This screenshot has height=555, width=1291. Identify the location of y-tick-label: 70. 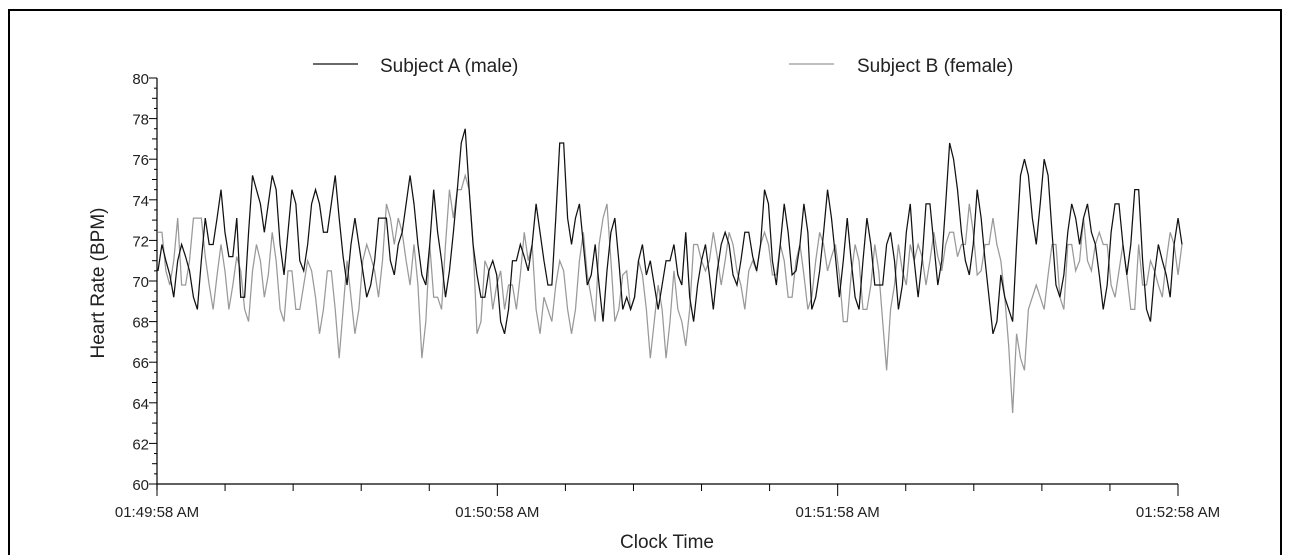
(140, 282).